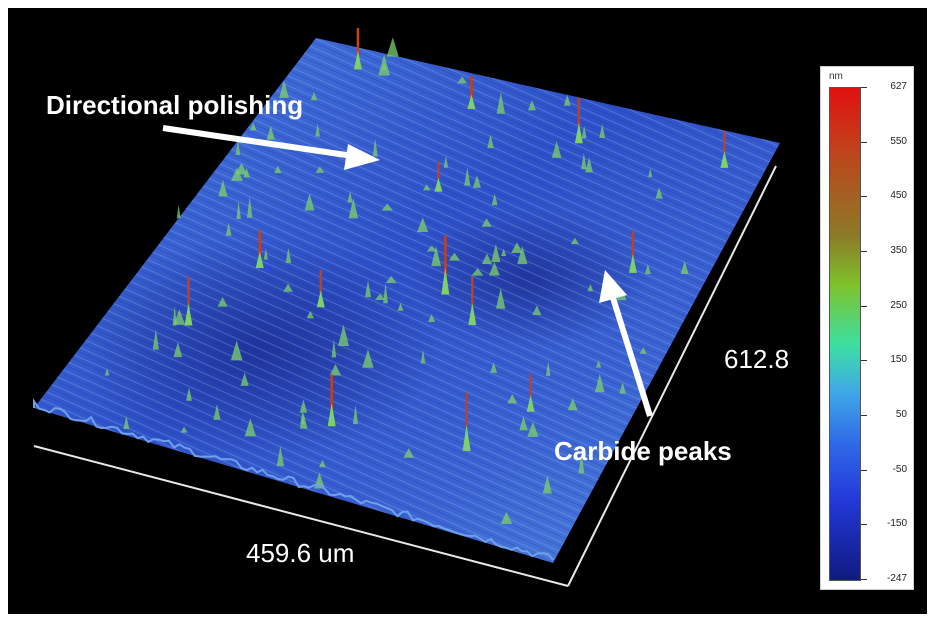  I want to click on axis-x-label: 459.6 um, so click(300, 553).